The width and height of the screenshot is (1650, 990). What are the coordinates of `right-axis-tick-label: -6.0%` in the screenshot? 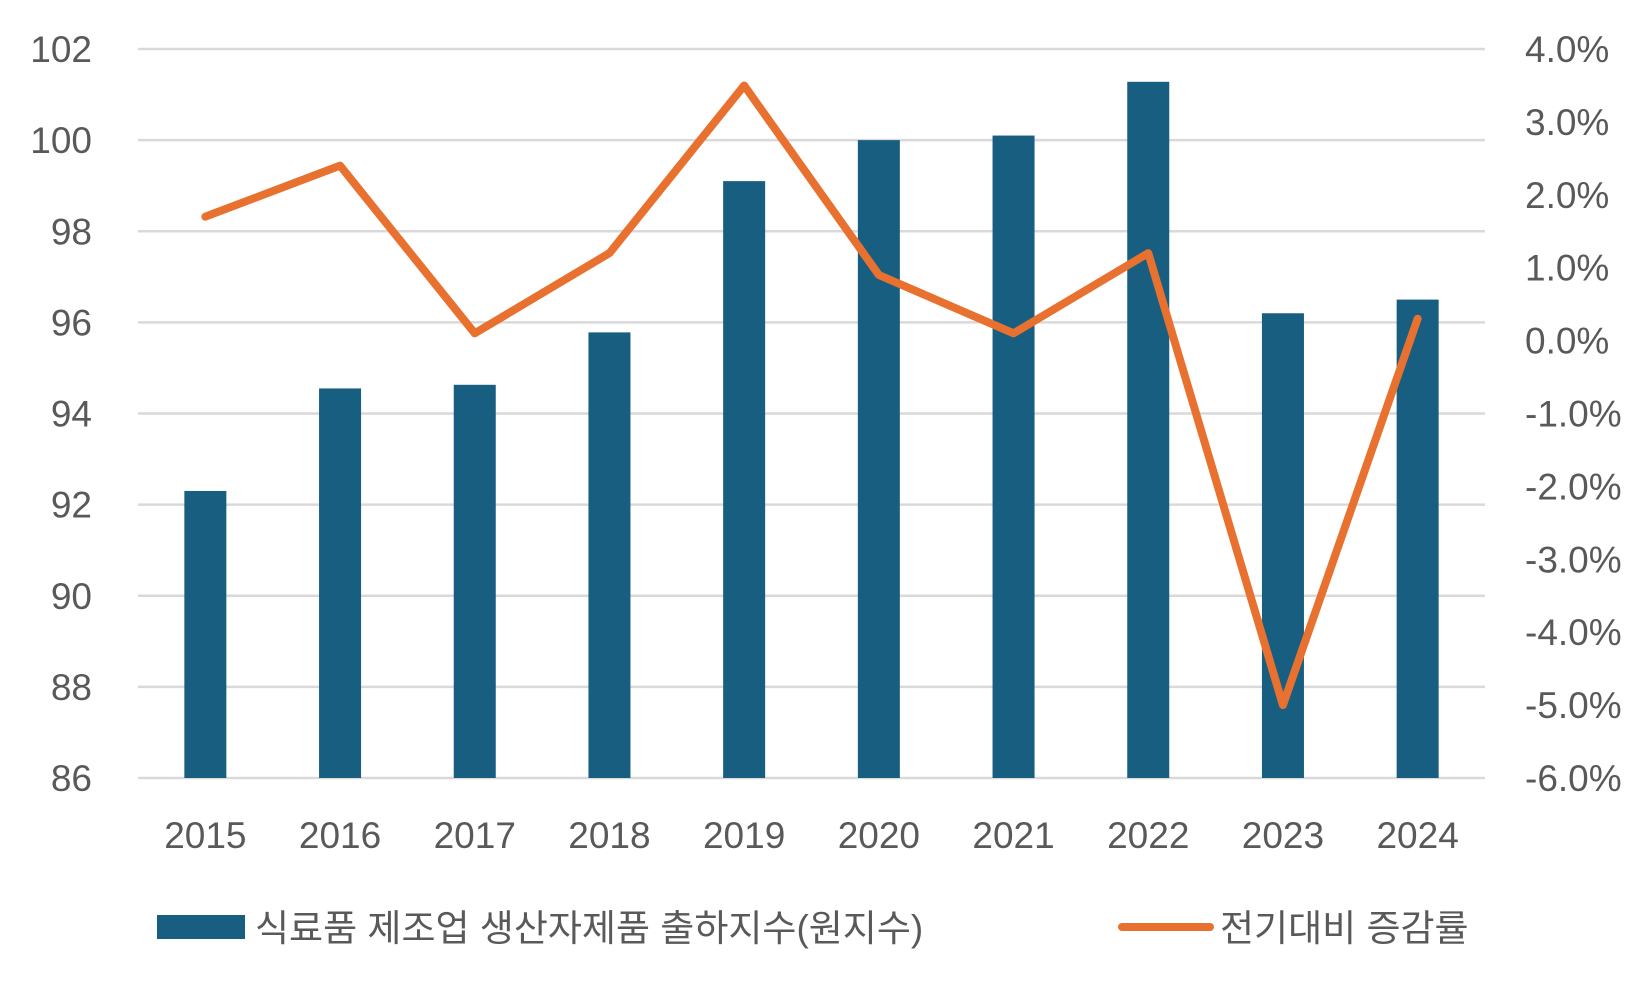 It's located at (1573, 778).